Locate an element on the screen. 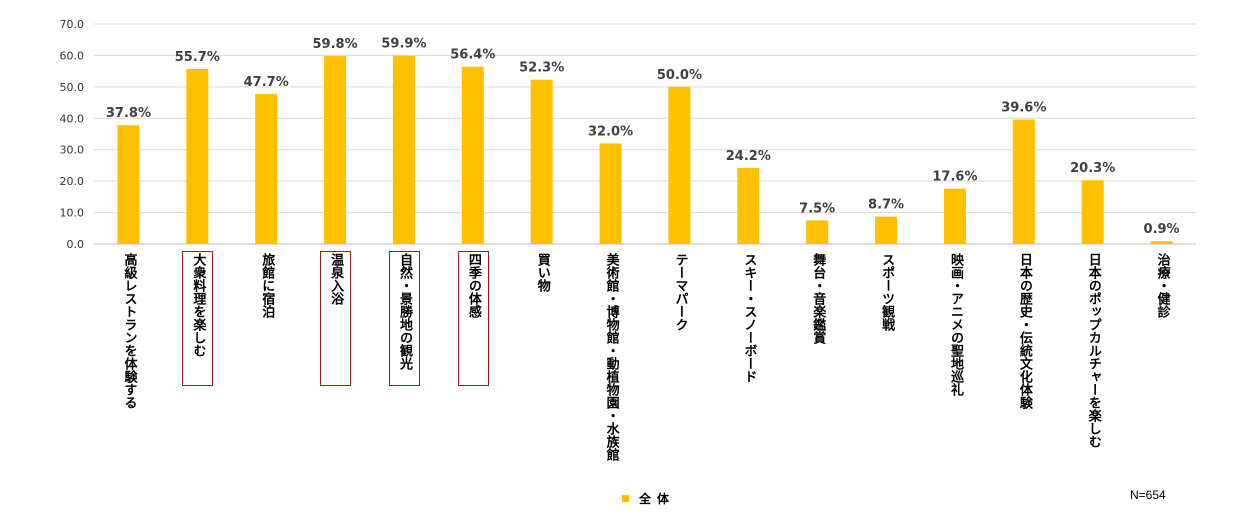 The height and width of the screenshot is (512, 1242). y-tick-label: 60.0 is located at coordinates (72, 55).